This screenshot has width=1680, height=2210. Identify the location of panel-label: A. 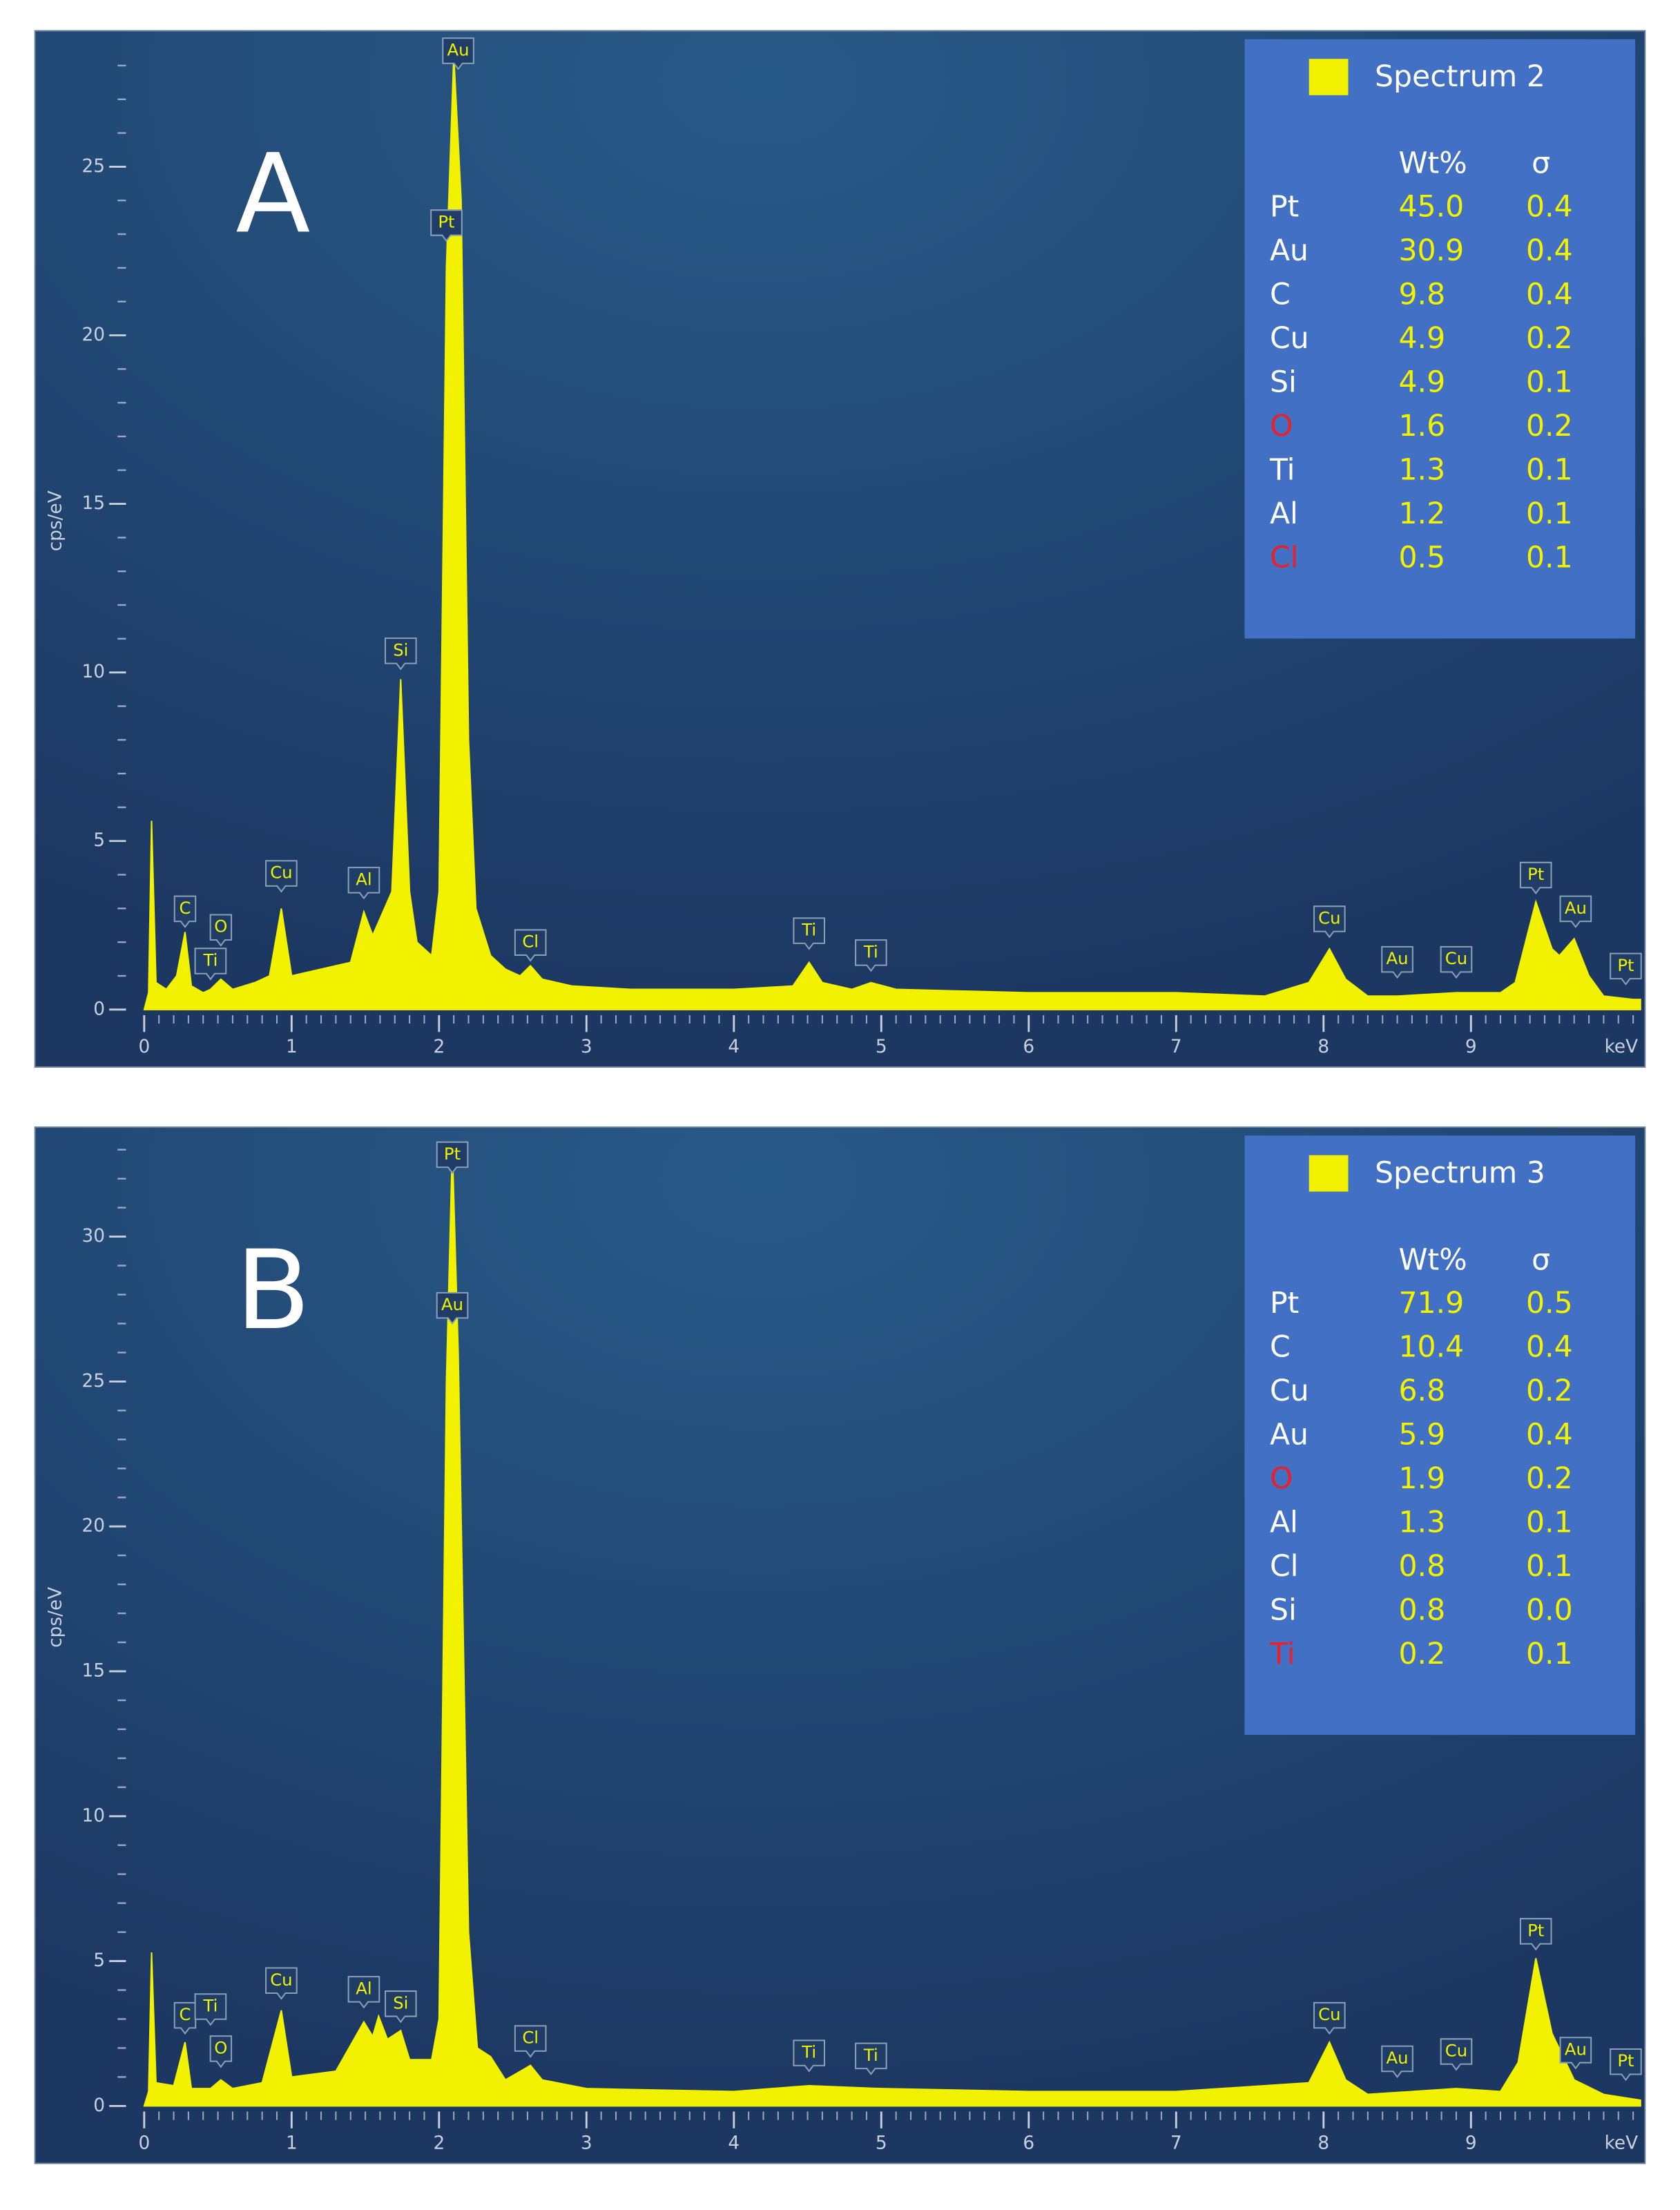
(272, 194).